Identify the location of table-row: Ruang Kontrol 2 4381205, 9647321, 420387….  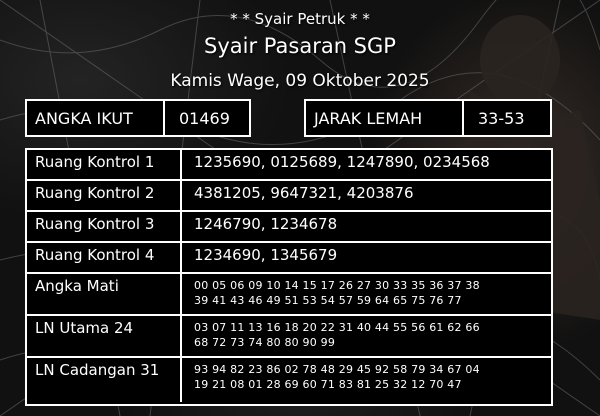
(289, 196).